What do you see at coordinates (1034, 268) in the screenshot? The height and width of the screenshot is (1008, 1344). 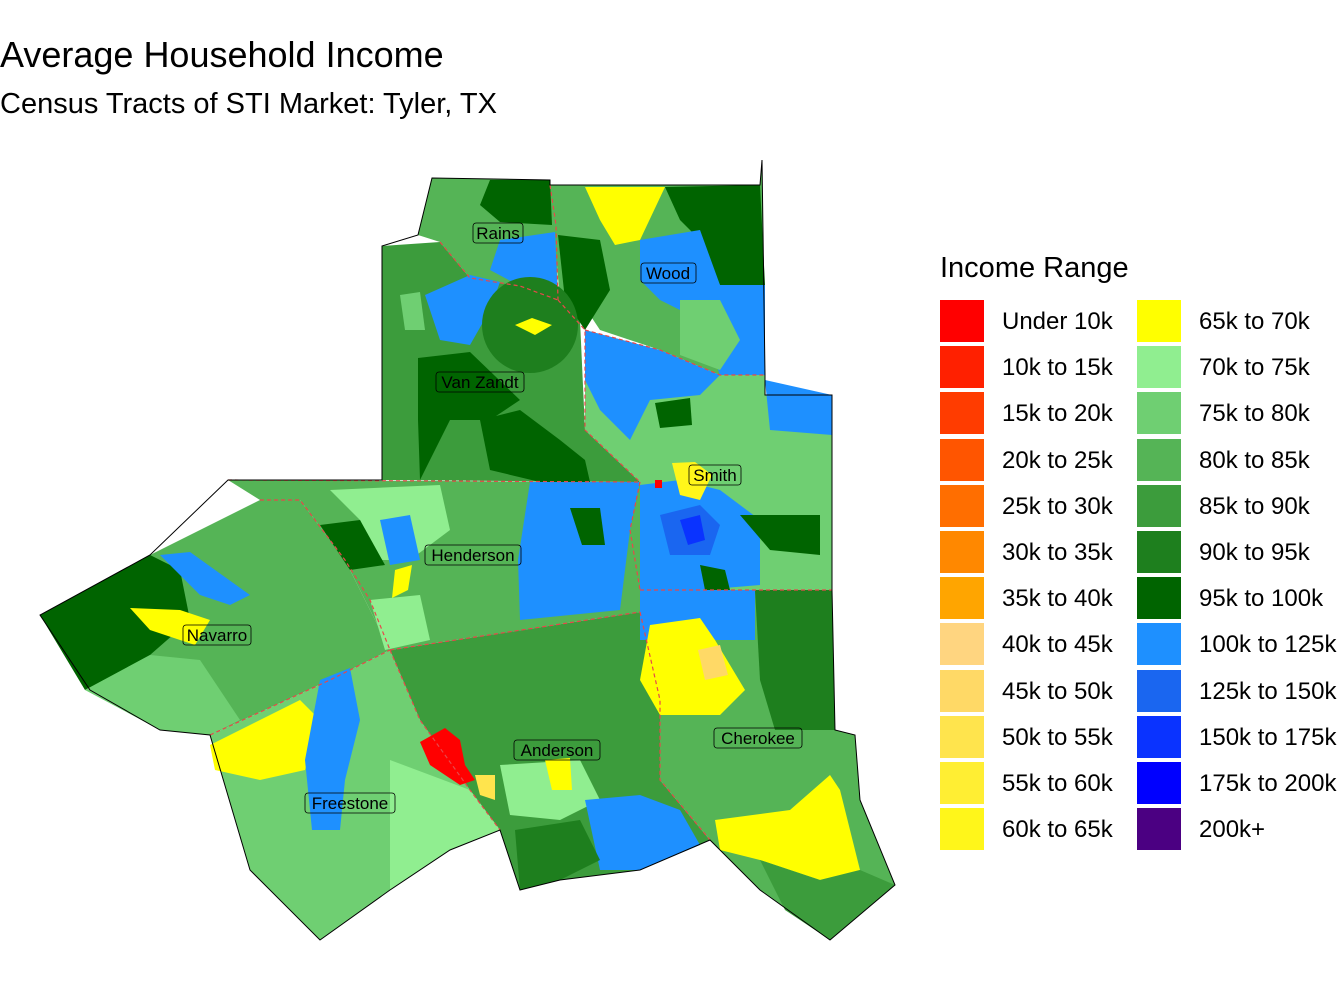 I see `legend-title: Income Range` at bounding box center [1034, 268].